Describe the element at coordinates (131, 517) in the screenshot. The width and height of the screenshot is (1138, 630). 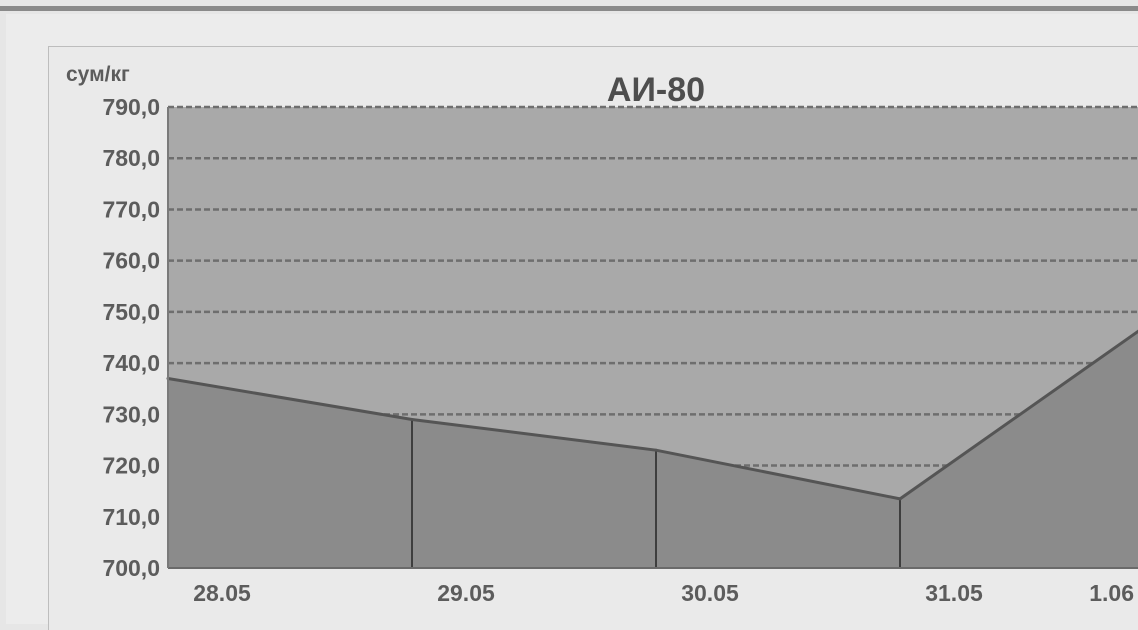
I see `y-tick-label: 710,0` at that location.